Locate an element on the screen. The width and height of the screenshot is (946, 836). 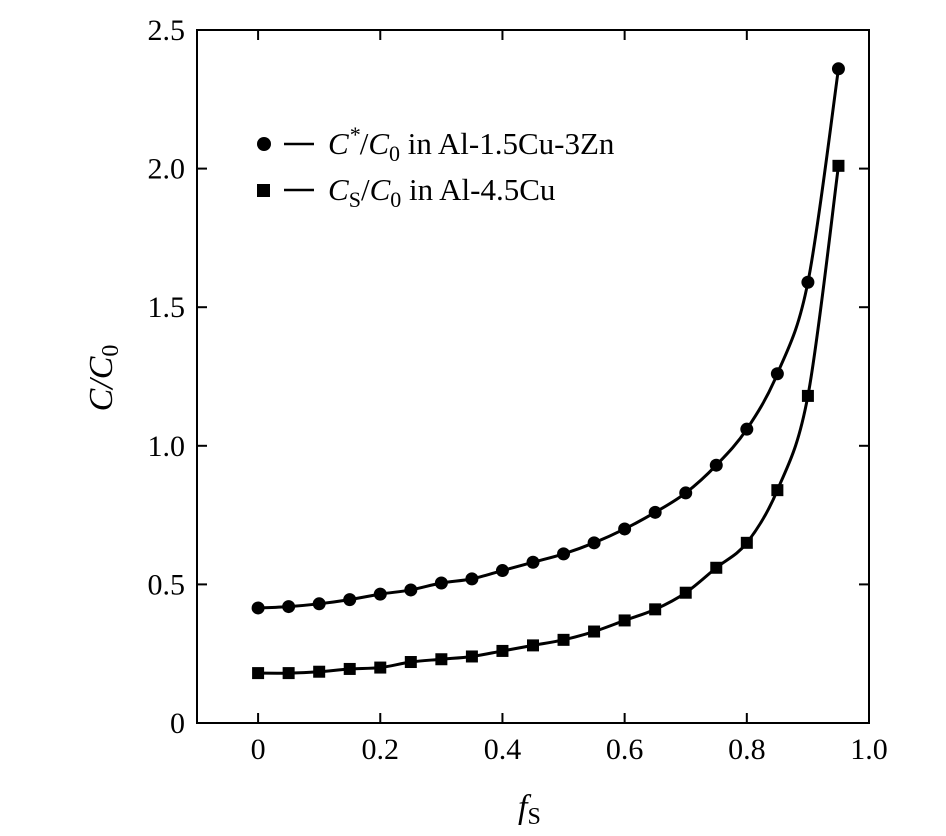
legend-marker-square is located at coordinates (263, 190).